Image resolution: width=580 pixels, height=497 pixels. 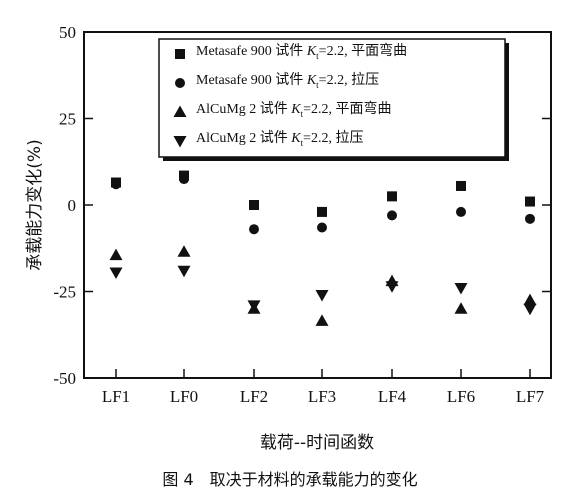 I want to click on data-point-series-2-lf6, so click(x=461, y=211).